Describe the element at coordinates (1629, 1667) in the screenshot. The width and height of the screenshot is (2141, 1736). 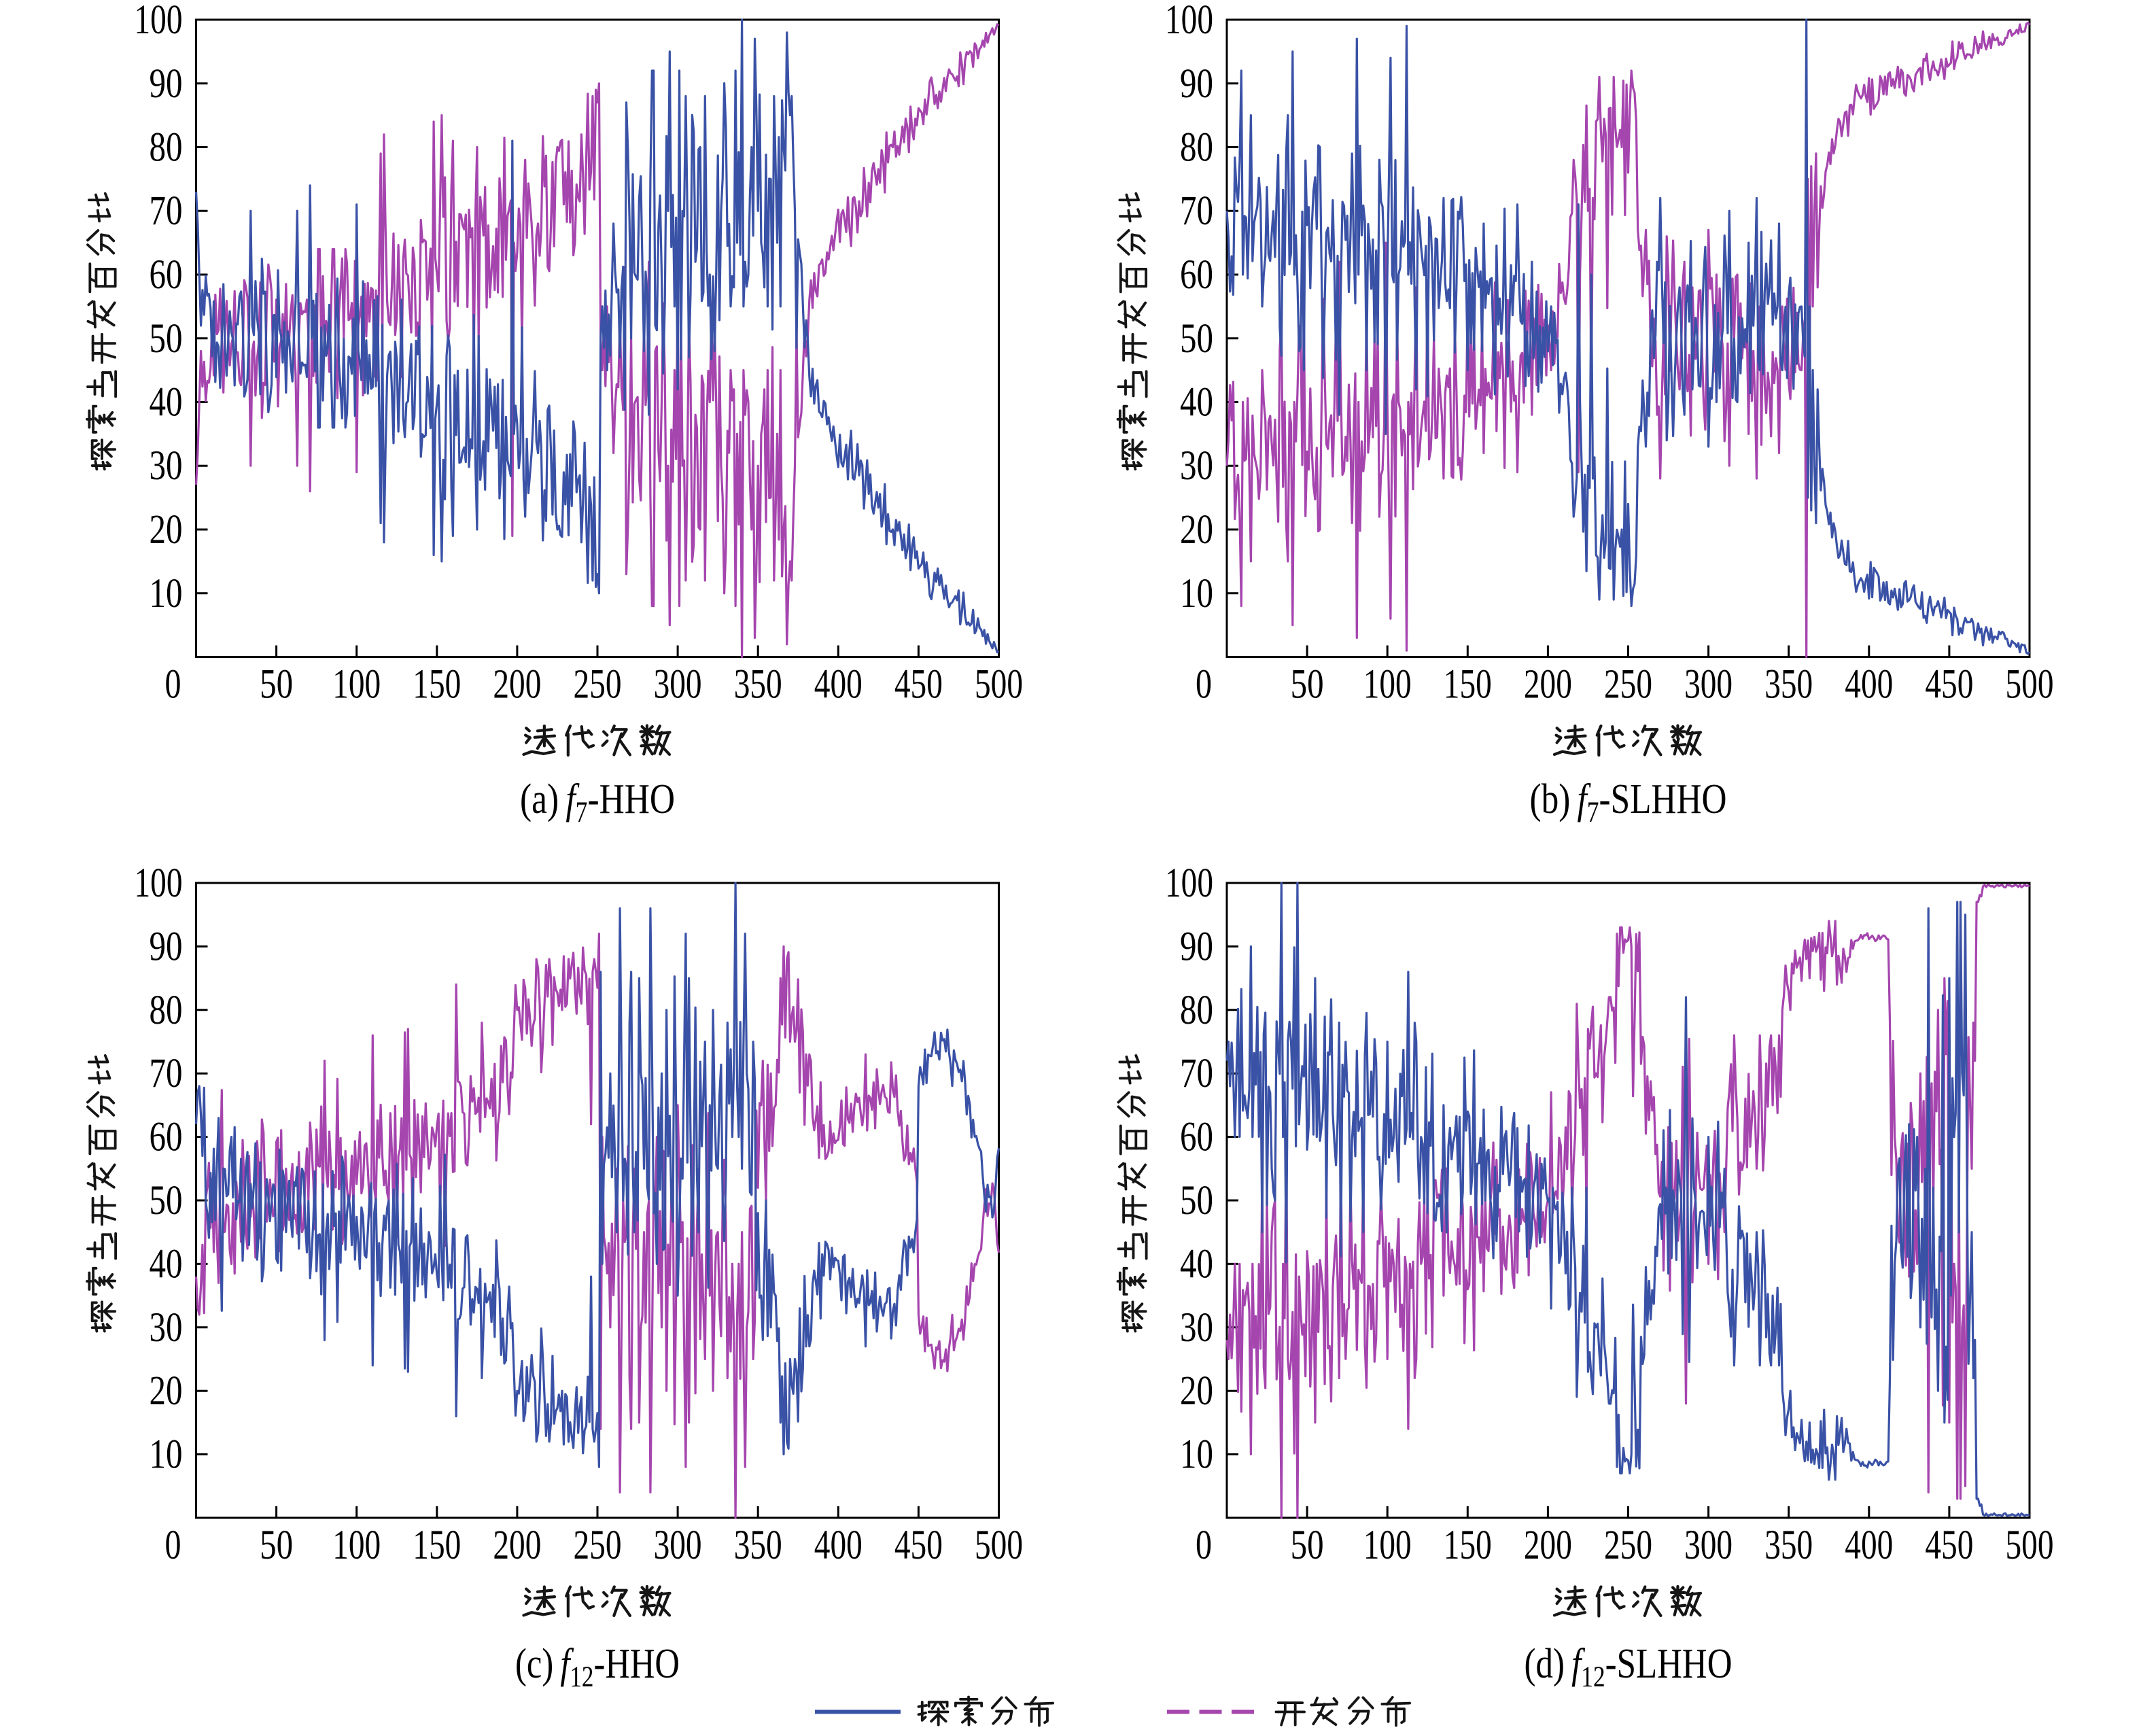
I see `svg-text: (d) f12-SLHHO` at that location.